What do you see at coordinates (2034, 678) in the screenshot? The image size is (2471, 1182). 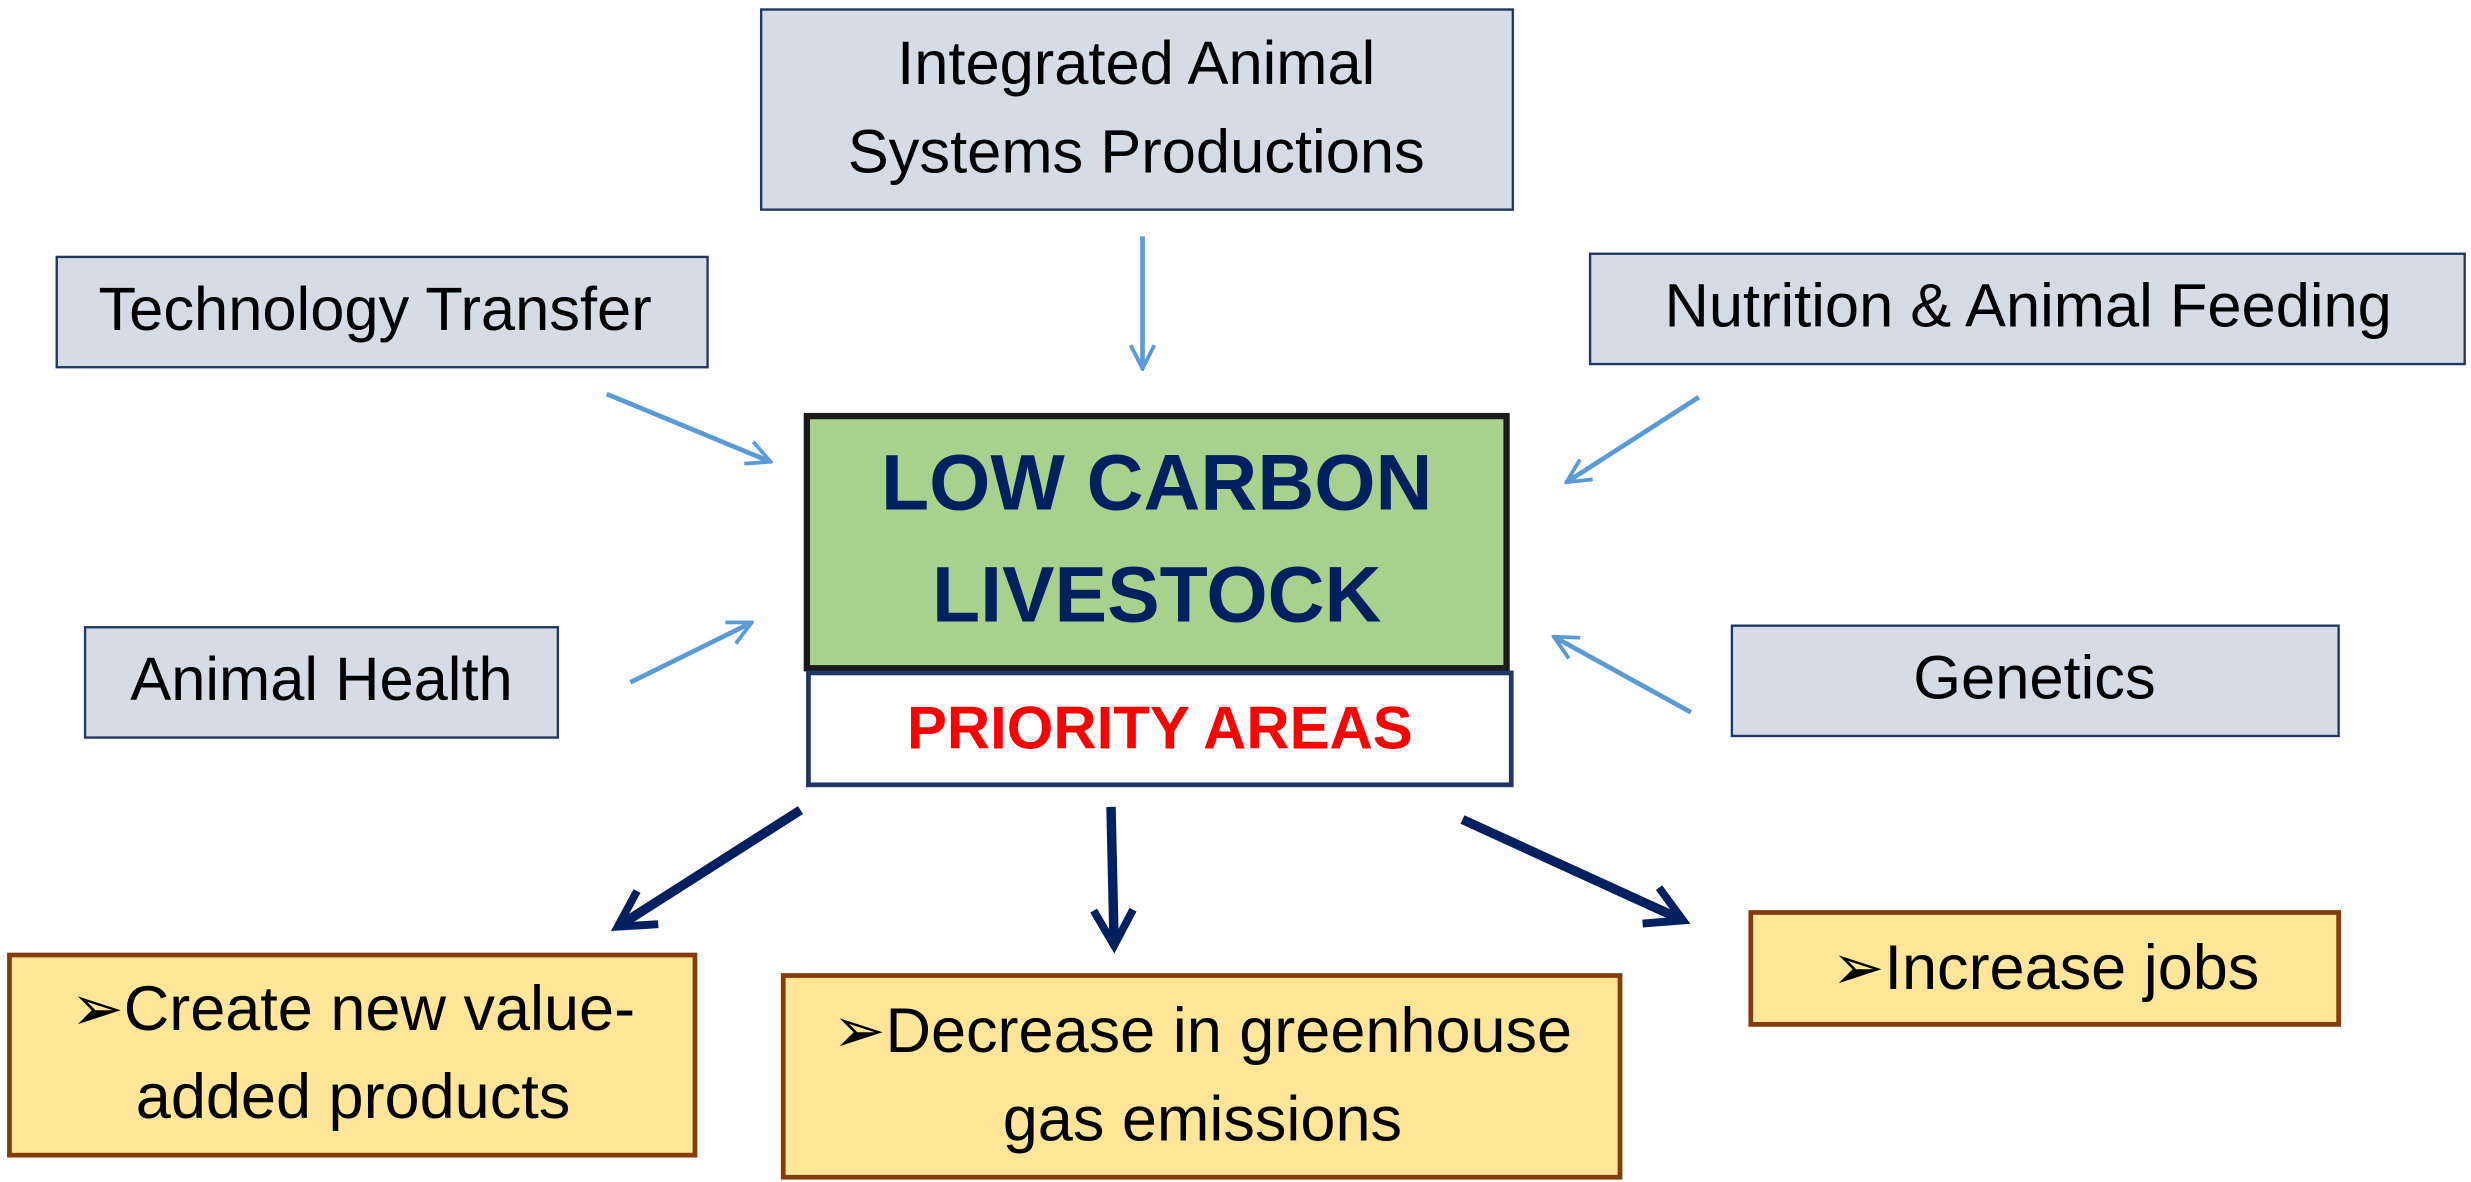 I see `input-label: Genetics` at bounding box center [2034, 678].